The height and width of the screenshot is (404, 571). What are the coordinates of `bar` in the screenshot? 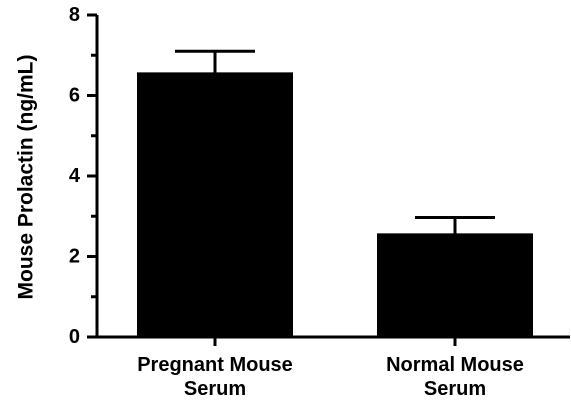 It's located at (455, 285).